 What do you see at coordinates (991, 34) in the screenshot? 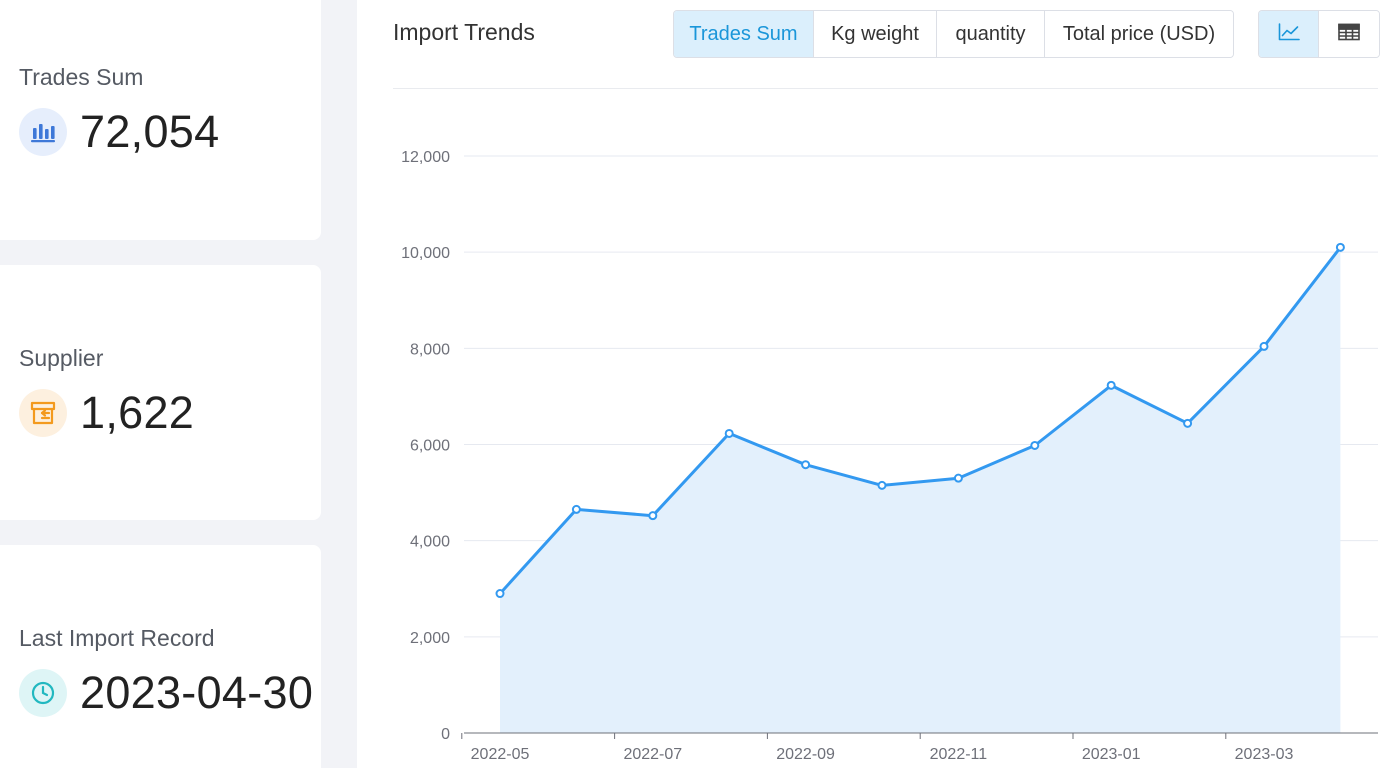
I see `tab-quantity: quantity` at bounding box center [991, 34].